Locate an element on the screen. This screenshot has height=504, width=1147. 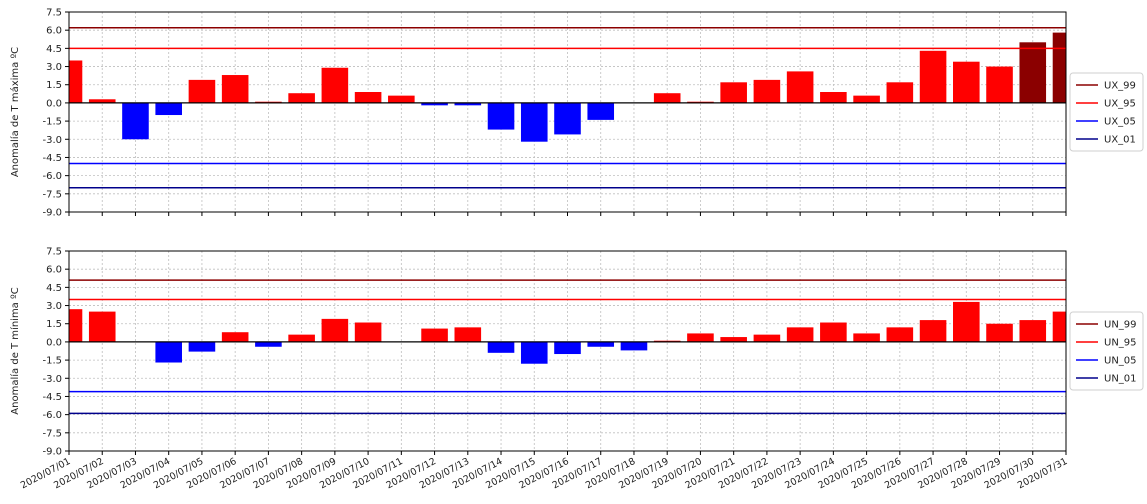
legend-label-UN_99: UN_99 is located at coordinates (1120, 325).